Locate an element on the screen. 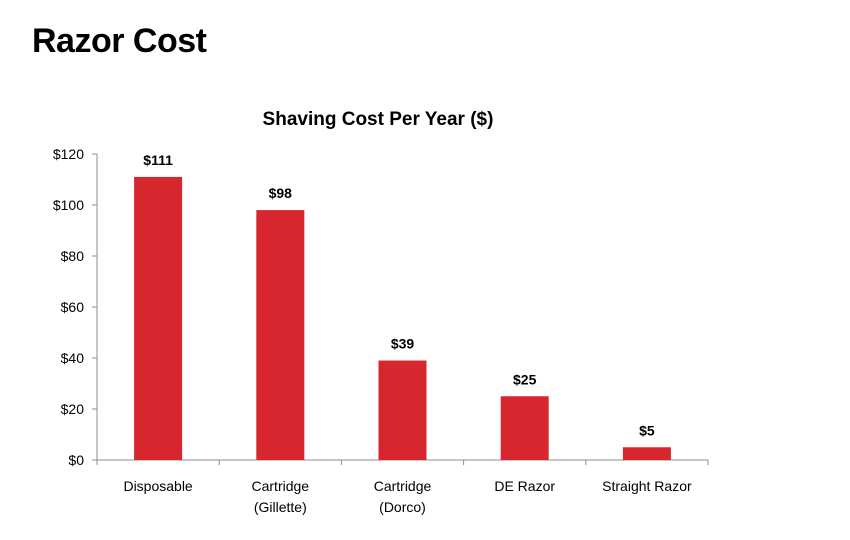 The image size is (850, 540). x-tick-label: DE Razor is located at coordinates (524, 486).